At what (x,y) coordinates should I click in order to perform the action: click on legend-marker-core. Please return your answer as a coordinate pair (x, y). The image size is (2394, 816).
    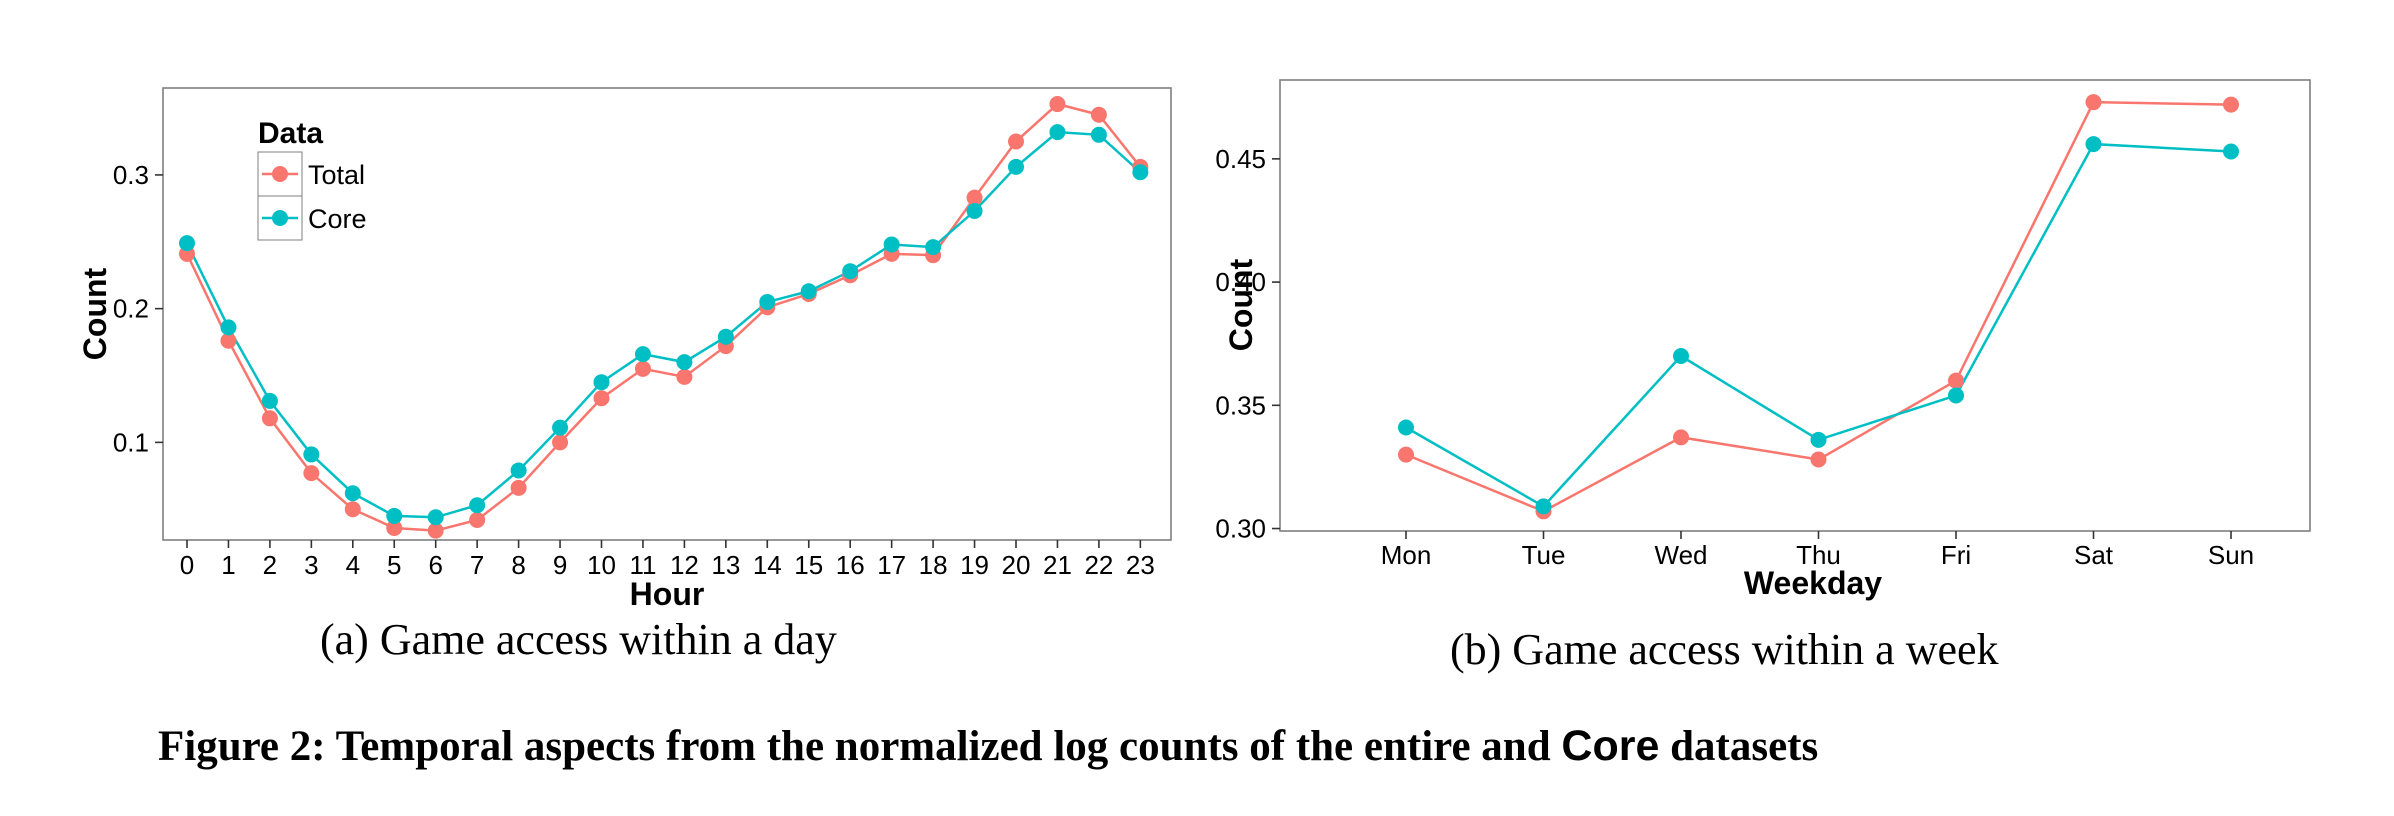
    Looking at the image, I should click on (280, 218).